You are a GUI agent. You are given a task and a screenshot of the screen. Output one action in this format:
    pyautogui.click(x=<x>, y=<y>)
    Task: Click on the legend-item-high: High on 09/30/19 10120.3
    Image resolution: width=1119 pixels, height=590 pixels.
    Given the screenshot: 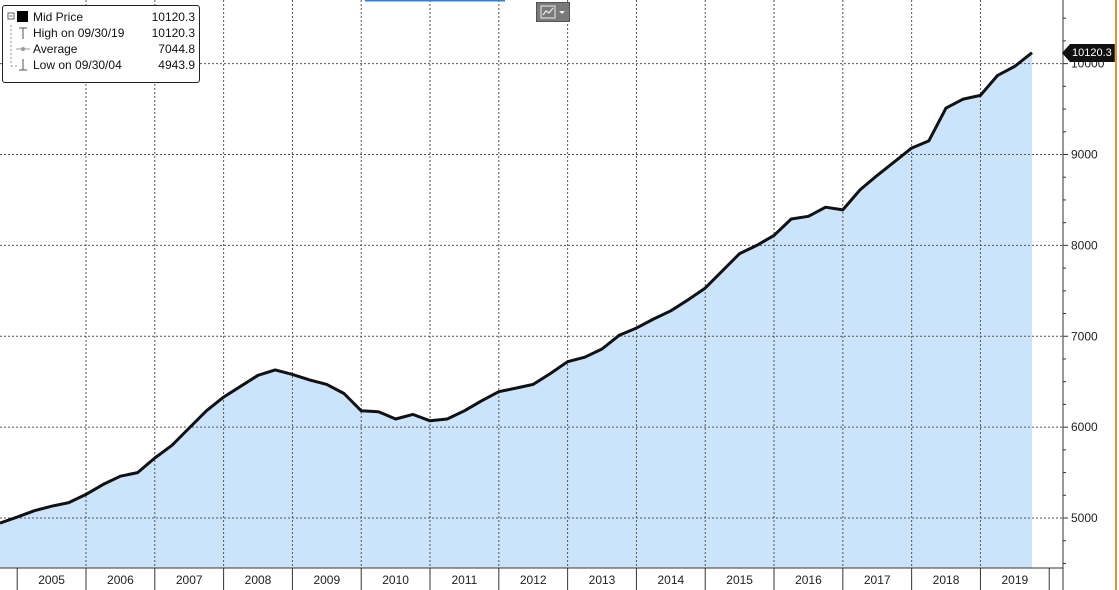 What is the action you would take?
    pyautogui.click(x=101, y=33)
    